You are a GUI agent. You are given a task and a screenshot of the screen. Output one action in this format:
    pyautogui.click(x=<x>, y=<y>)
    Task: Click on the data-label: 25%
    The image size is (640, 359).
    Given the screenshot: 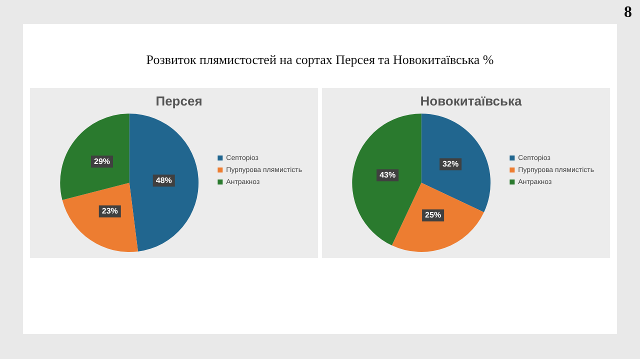 What is the action you would take?
    pyautogui.click(x=433, y=215)
    